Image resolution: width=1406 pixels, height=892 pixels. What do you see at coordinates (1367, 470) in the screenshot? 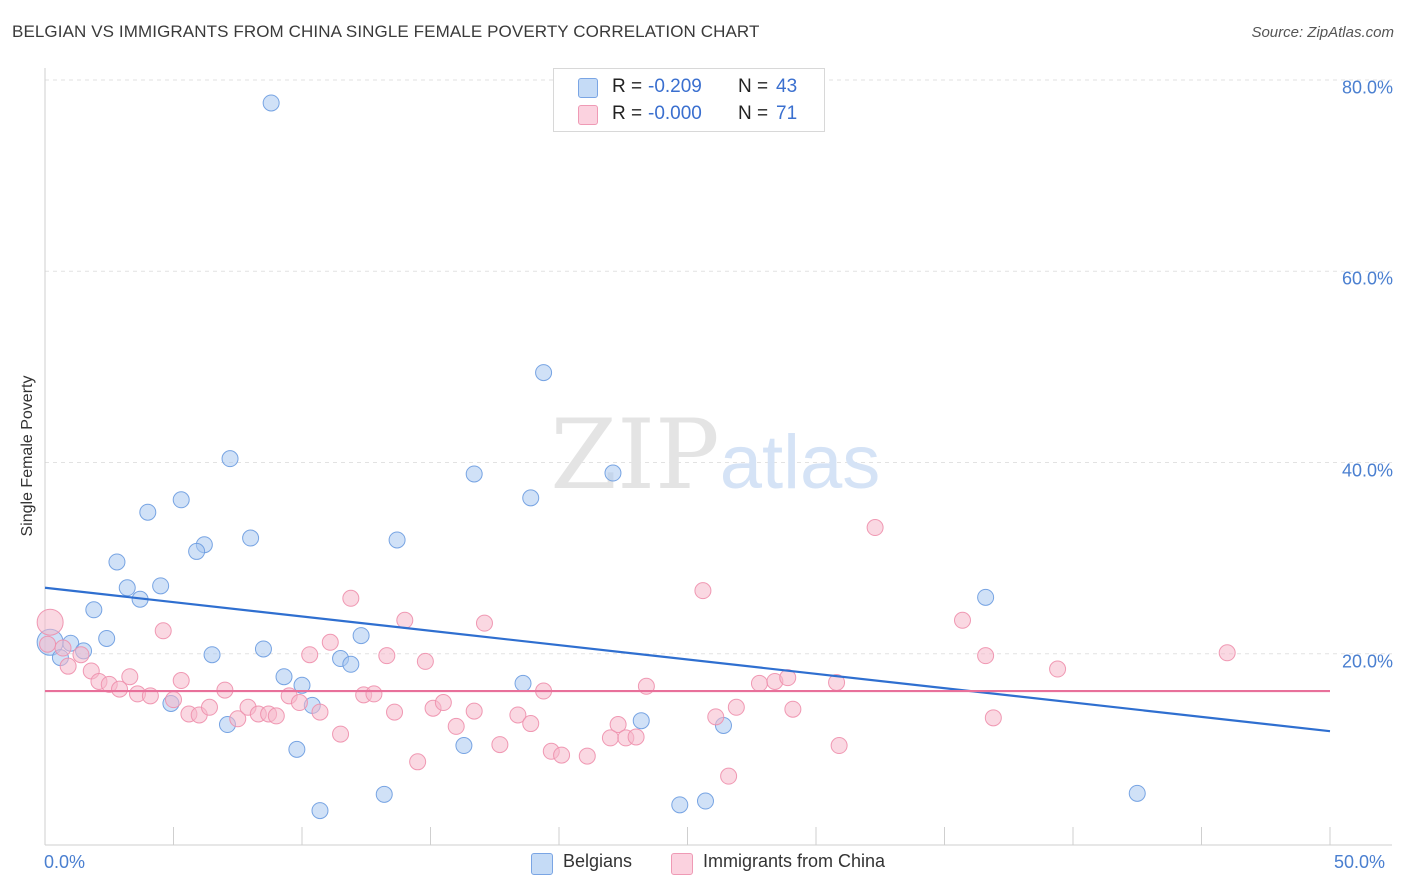
I see `y-tick-label: 40.0%` at bounding box center [1367, 470].